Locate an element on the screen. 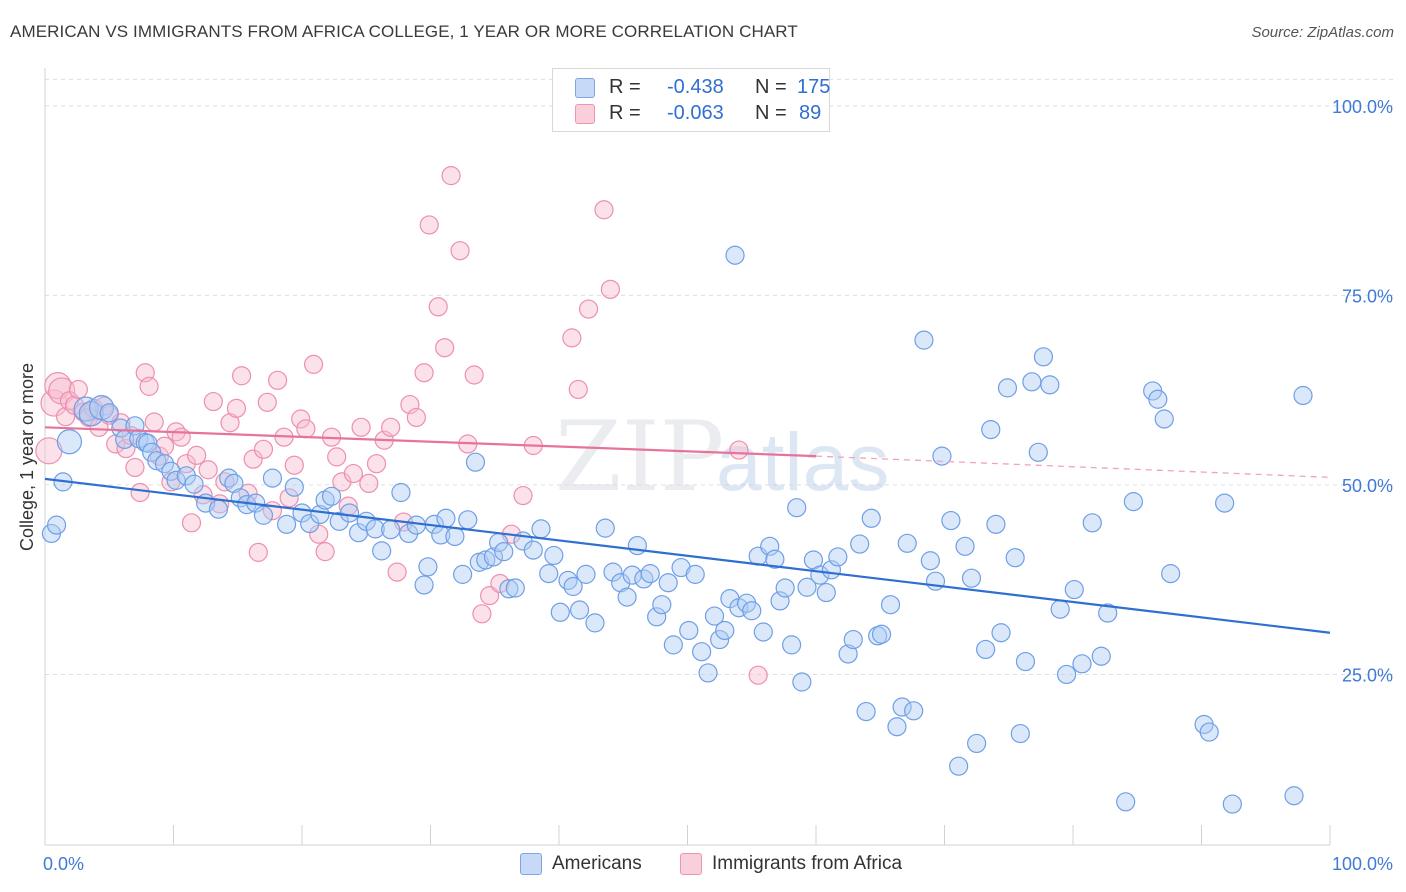  watermark-zip: ZIP is located at coordinates (639, 457).